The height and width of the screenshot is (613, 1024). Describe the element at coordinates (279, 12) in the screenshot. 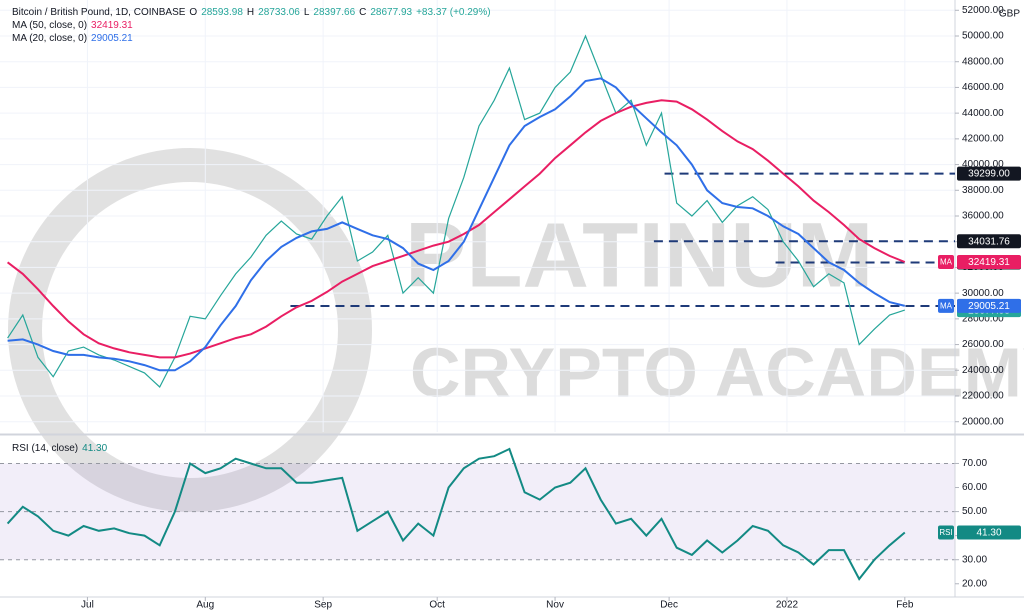

I see `ohlc-value: 28733.06` at that location.